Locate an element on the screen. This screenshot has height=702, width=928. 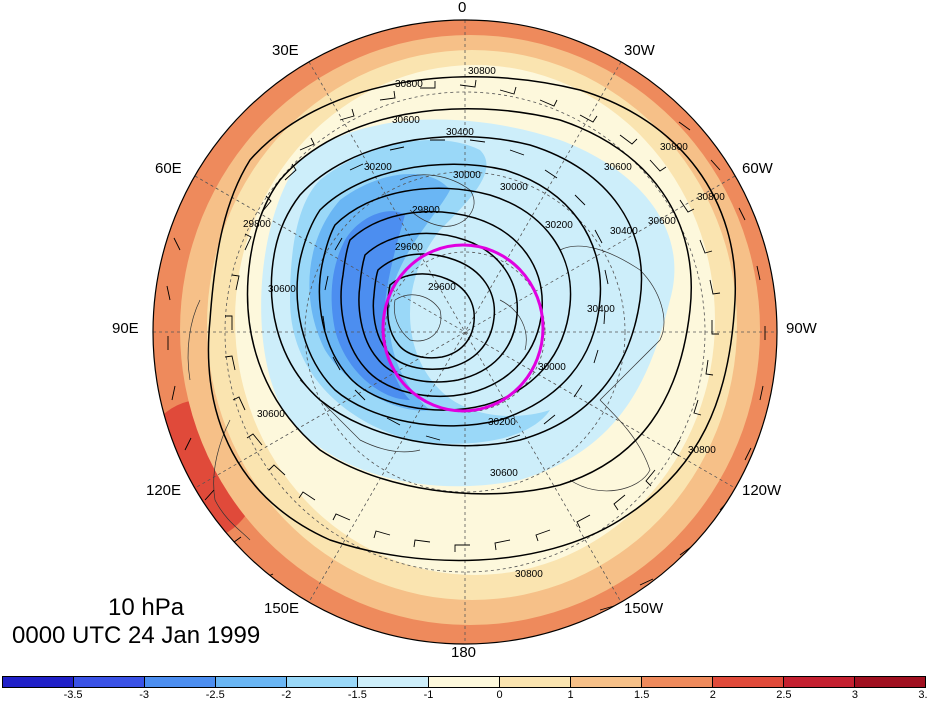
lon-label-0: 0 is located at coordinates (462, 8).